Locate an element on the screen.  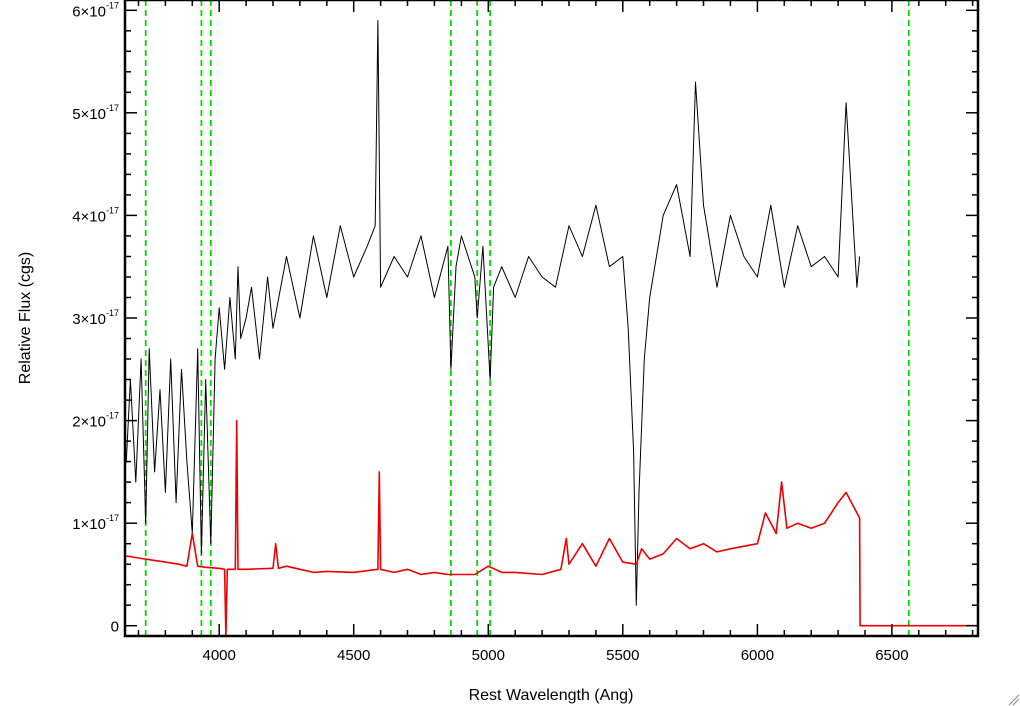
x-tick-label: 5000 is located at coordinates (488, 655).